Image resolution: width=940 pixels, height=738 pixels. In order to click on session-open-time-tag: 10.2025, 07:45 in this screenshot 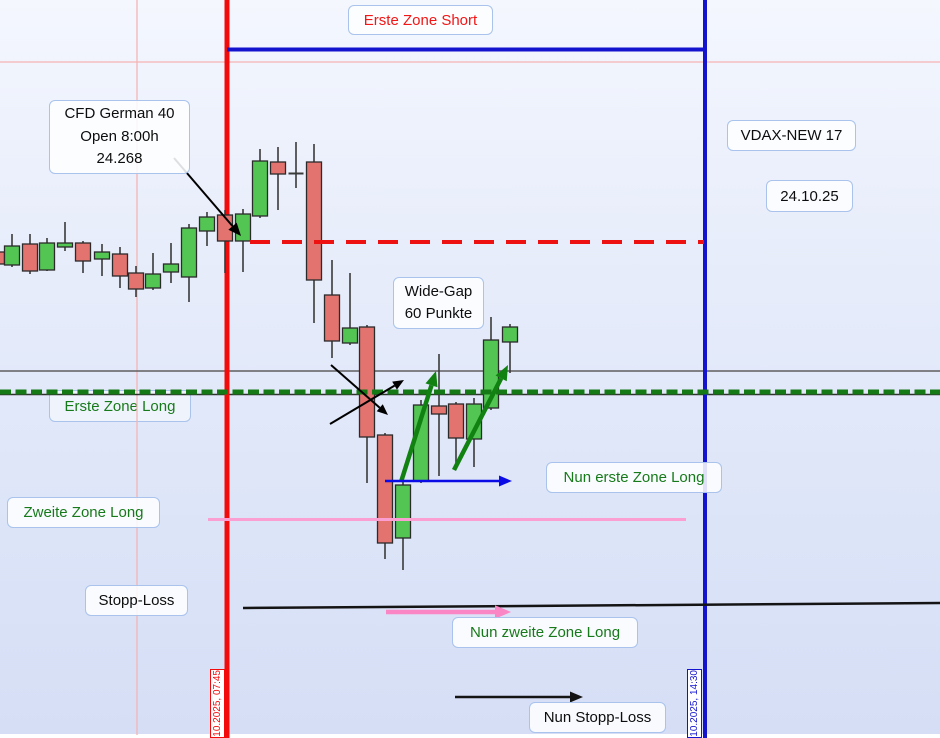, I will do `click(217, 703)`.